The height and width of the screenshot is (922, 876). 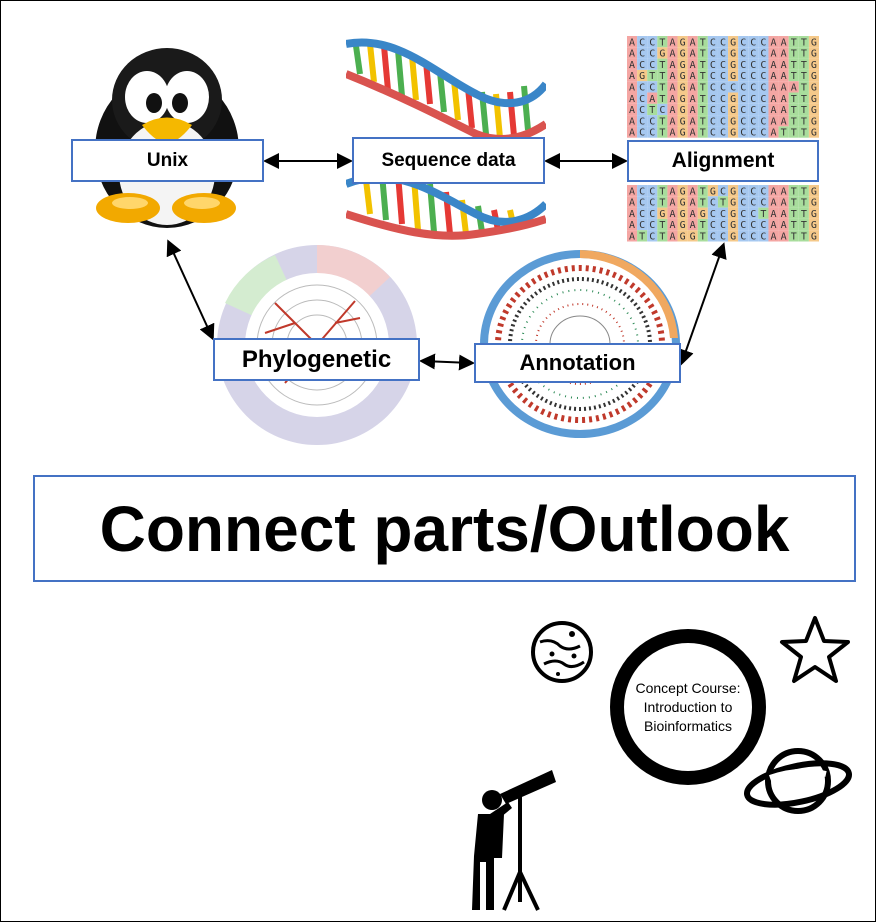 What do you see at coordinates (577, 363) in the screenshot?
I see `annotation-box: Annotation` at bounding box center [577, 363].